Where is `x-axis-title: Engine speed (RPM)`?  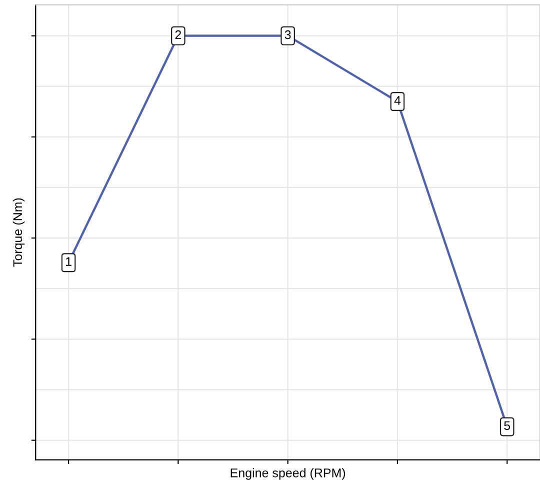 x-axis-title: Engine speed (RPM) is located at coordinates (288, 474).